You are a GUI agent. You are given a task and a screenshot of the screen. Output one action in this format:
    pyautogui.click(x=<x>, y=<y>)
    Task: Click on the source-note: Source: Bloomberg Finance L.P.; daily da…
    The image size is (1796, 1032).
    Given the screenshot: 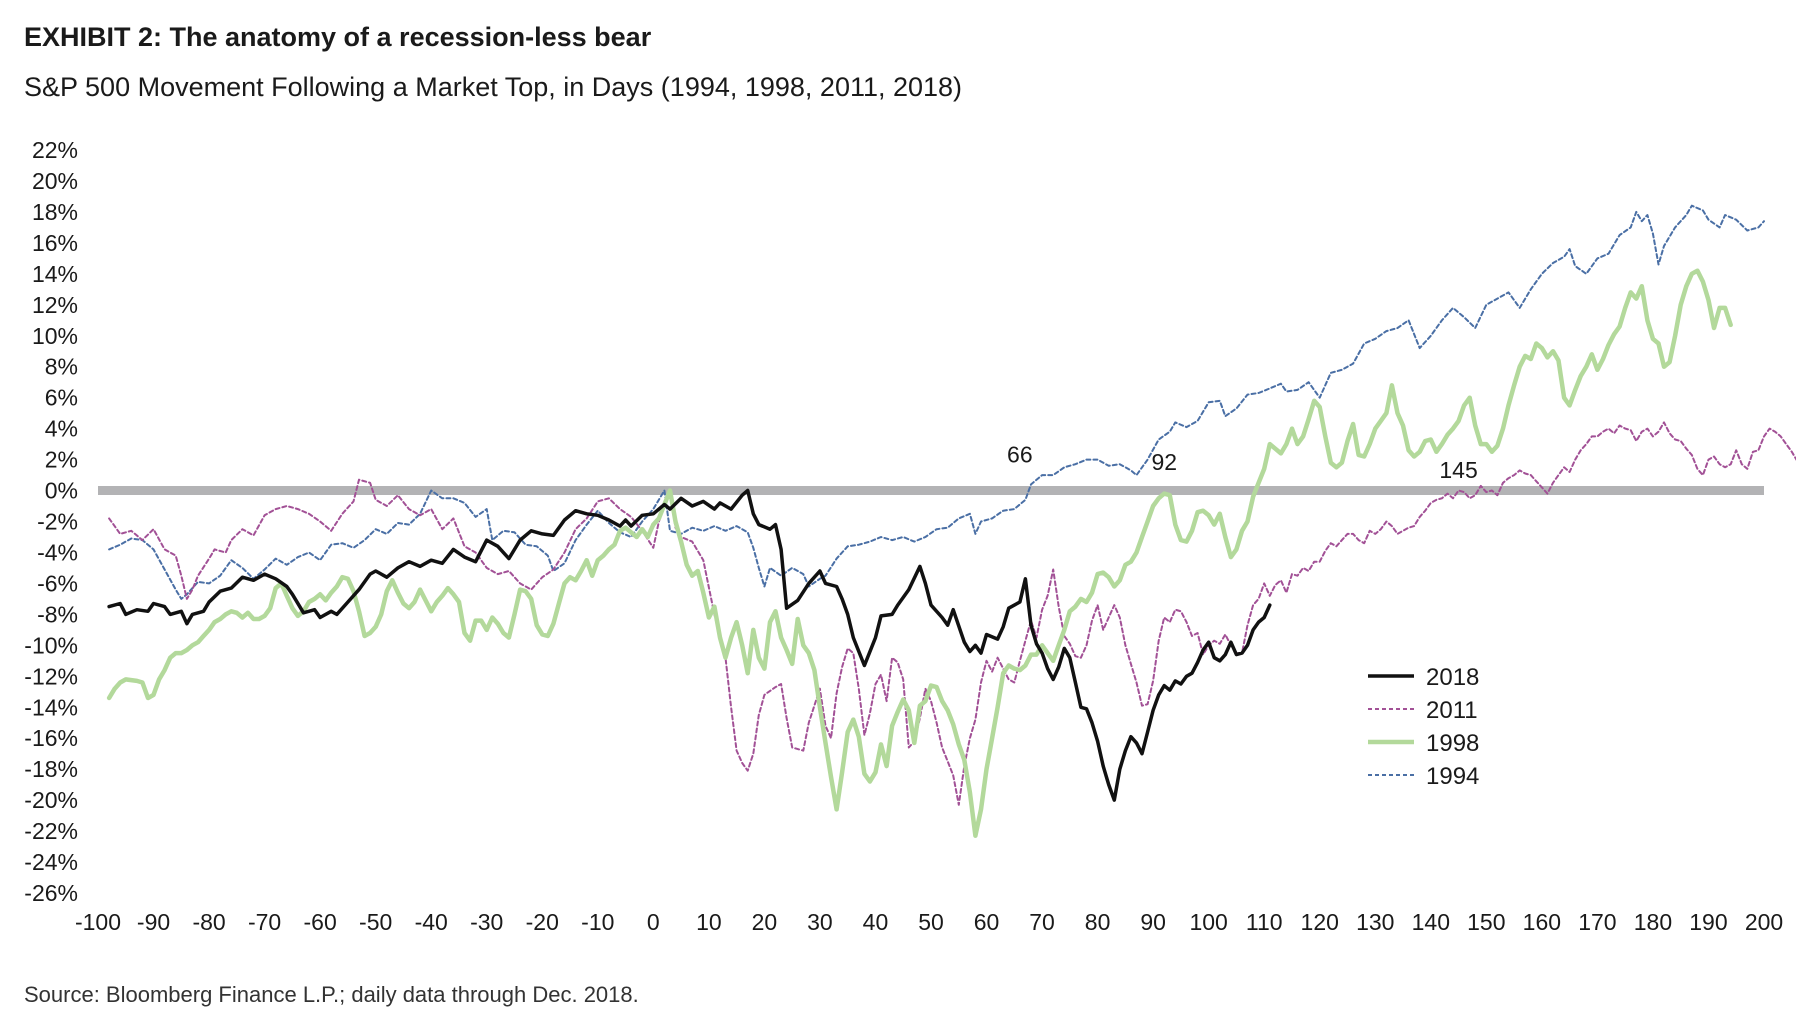 What is the action you would take?
    pyautogui.click(x=331, y=994)
    